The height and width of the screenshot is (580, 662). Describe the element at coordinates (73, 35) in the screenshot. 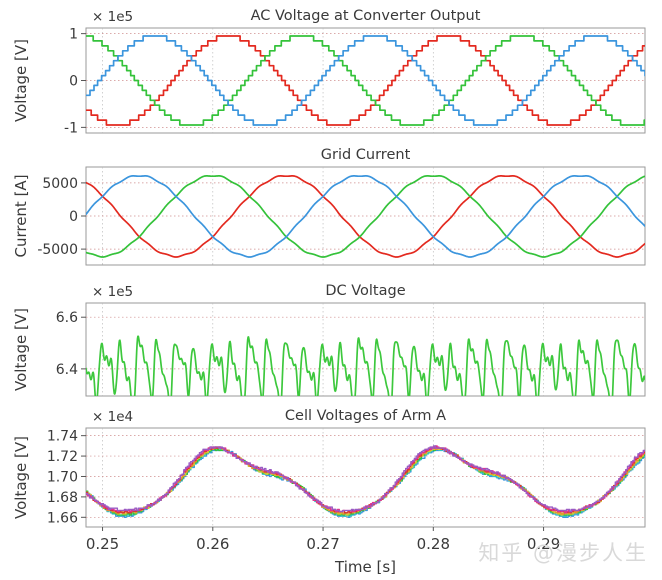

I see `y-tick-label: 1` at that location.